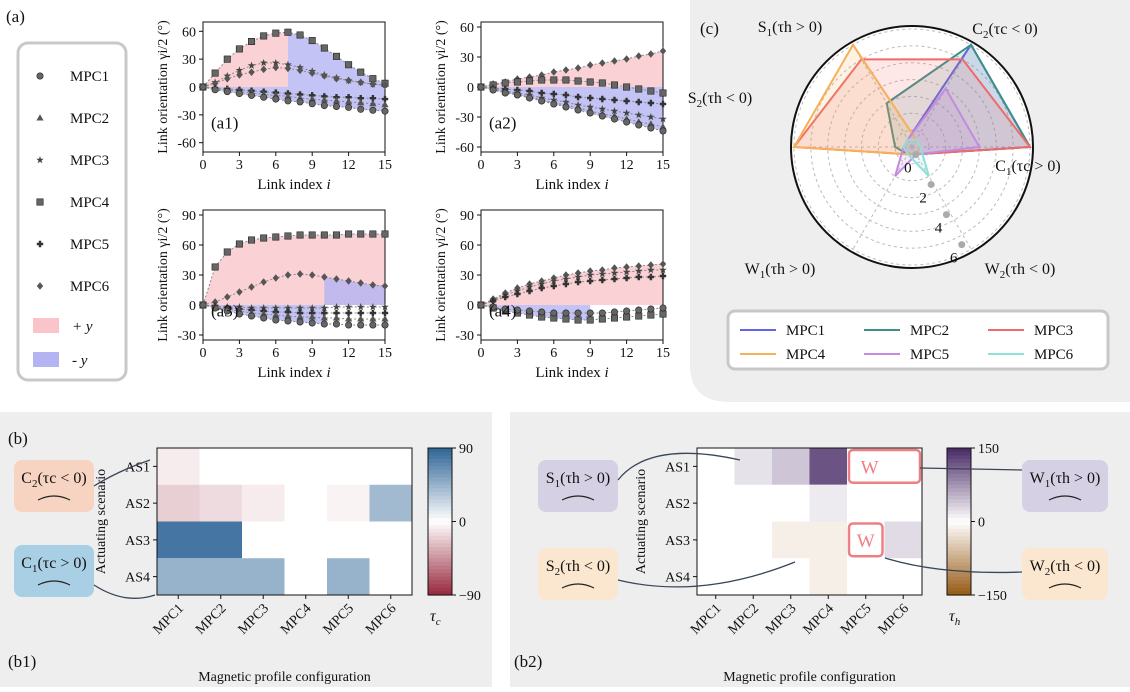 This screenshot has width=1130, height=692. I want to click on heatmap-border, so click(284, 521).